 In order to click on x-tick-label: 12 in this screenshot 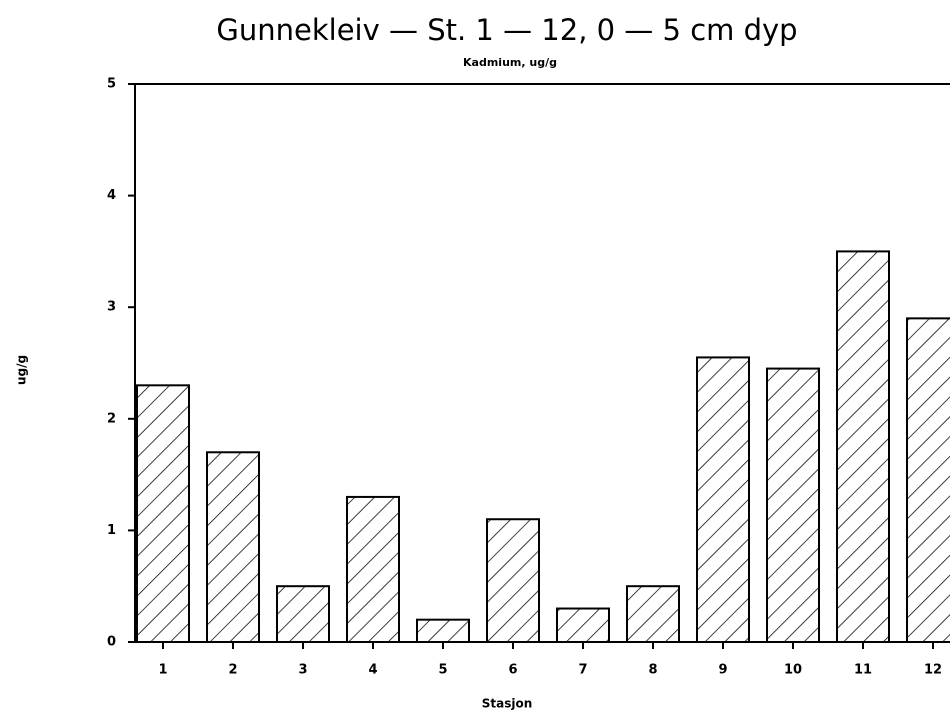, I will do `click(933, 670)`.